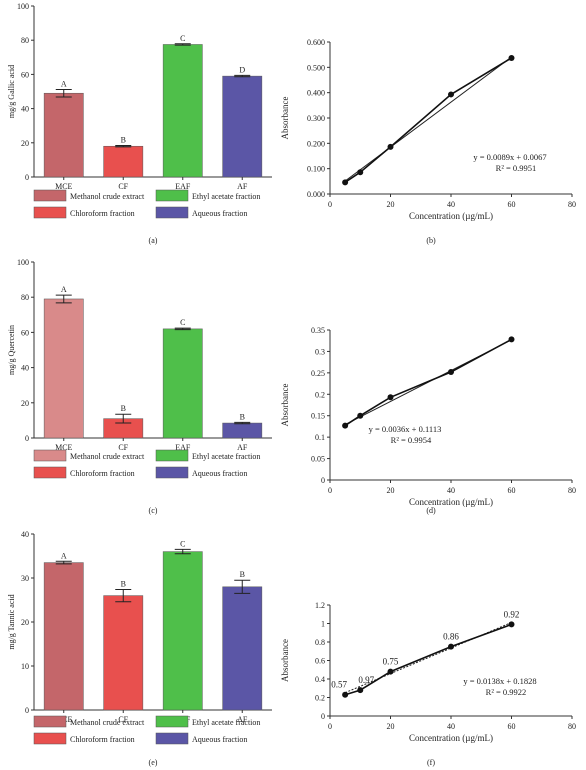 This screenshot has height=770, width=586. I want to click on y-axis-label: mg/g Gallic acid, so click(11, 91).